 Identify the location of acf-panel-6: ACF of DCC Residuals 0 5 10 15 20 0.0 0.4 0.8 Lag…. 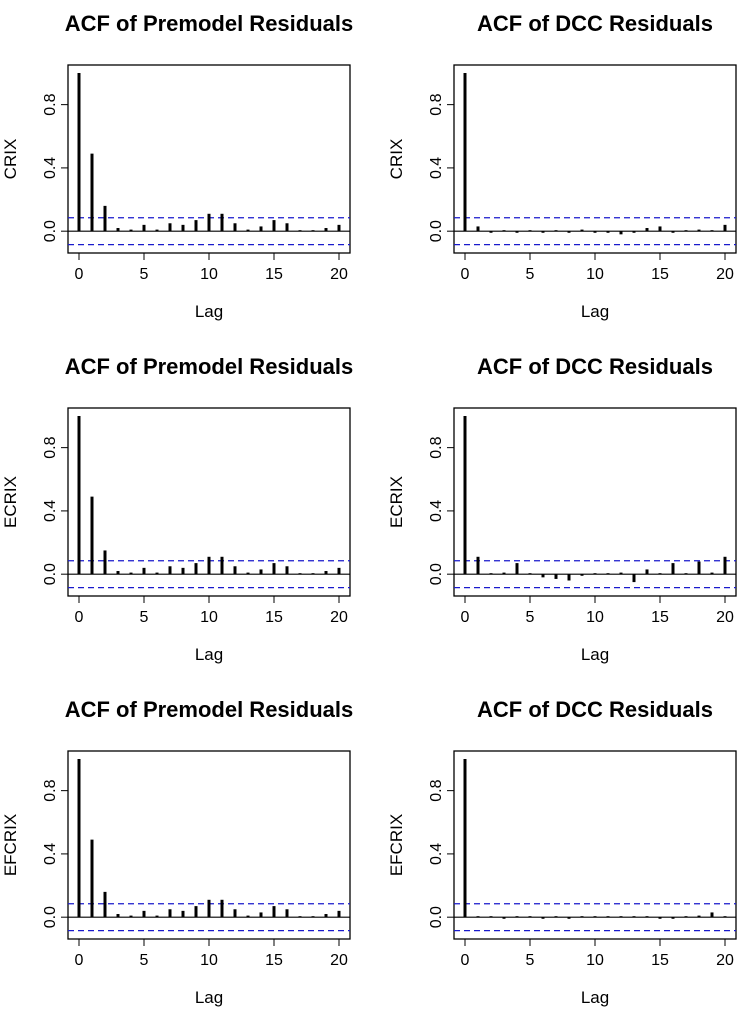
(562, 852).